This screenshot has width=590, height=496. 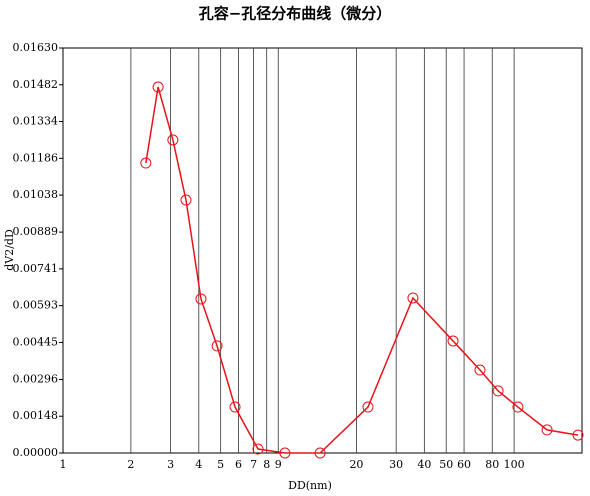 I want to click on x-tick-label: 5, so click(x=220, y=464).